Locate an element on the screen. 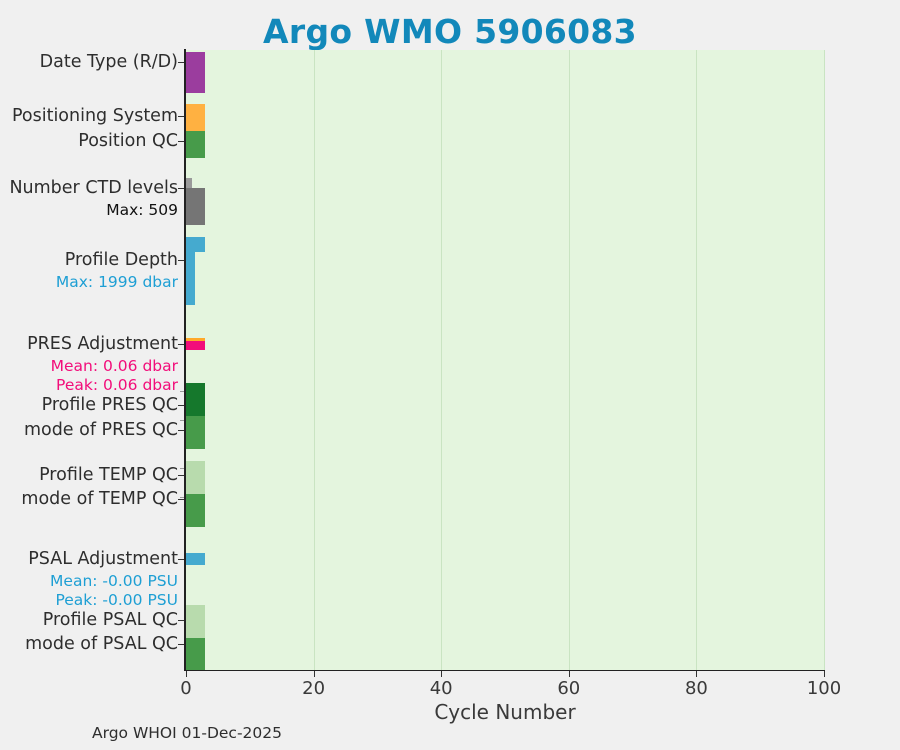  row-sublabel-number-ctd-levels: Max: 509 is located at coordinates (142, 210).